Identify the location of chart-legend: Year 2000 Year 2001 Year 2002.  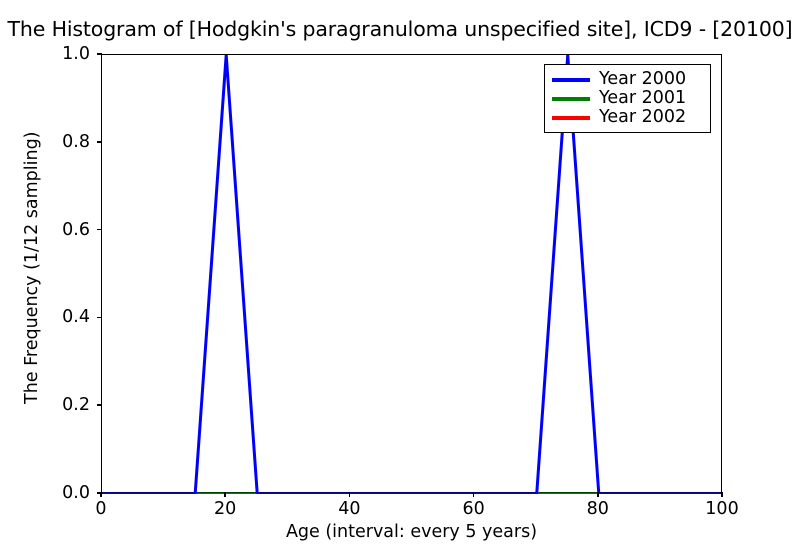
(627, 98).